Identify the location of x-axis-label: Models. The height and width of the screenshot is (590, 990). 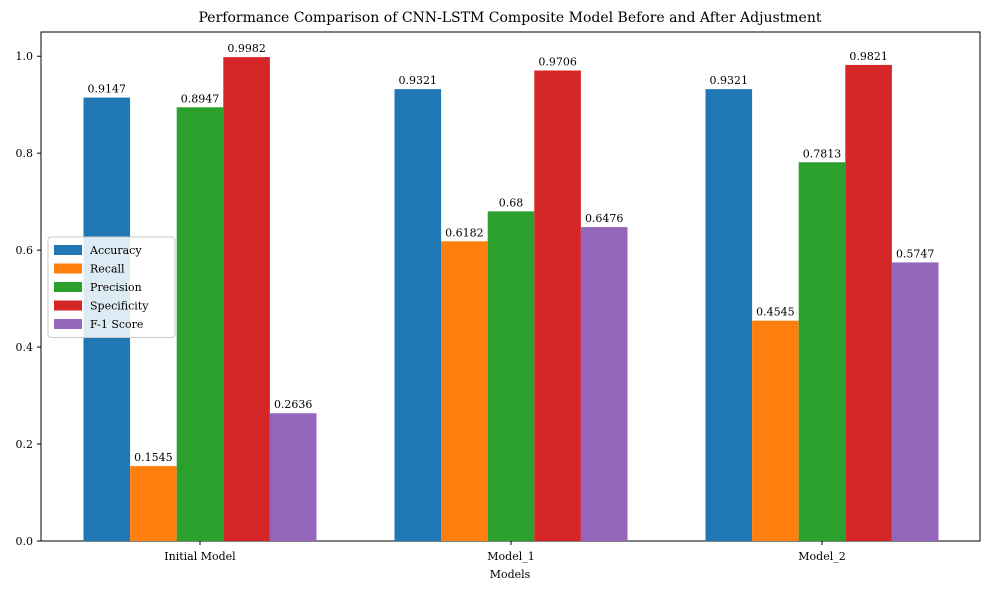
(510, 574).